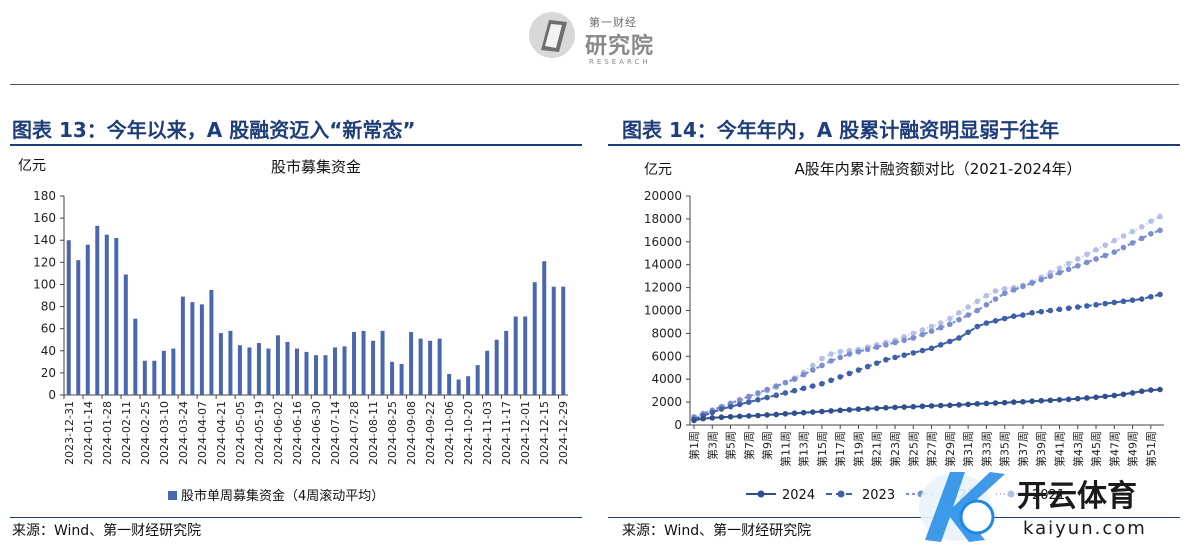 This screenshot has height=550, width=1189. Describe the element at coordinates (666, 333) in the screenshot. I see `y-tick-label: 8000` at that location.